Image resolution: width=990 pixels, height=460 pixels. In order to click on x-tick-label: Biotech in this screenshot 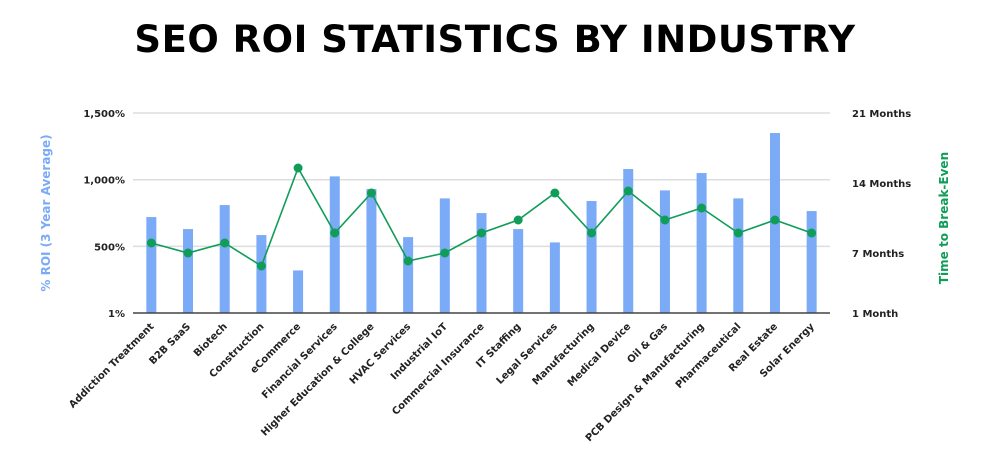, I will do `click(211, 340)`.